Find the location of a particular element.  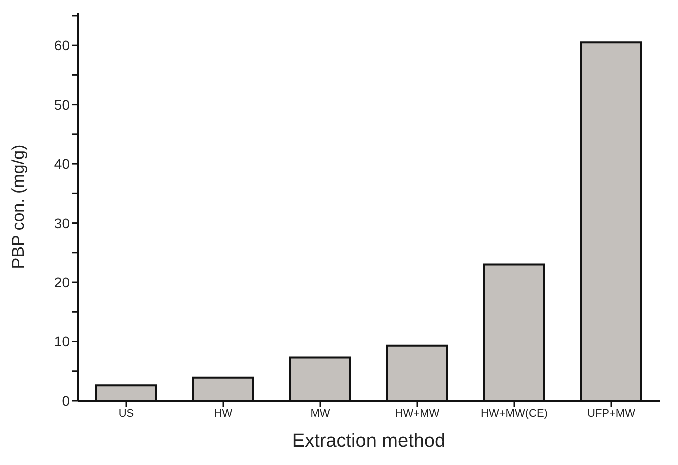

y-tick-label: 30 is located at coordinates (62, 223).